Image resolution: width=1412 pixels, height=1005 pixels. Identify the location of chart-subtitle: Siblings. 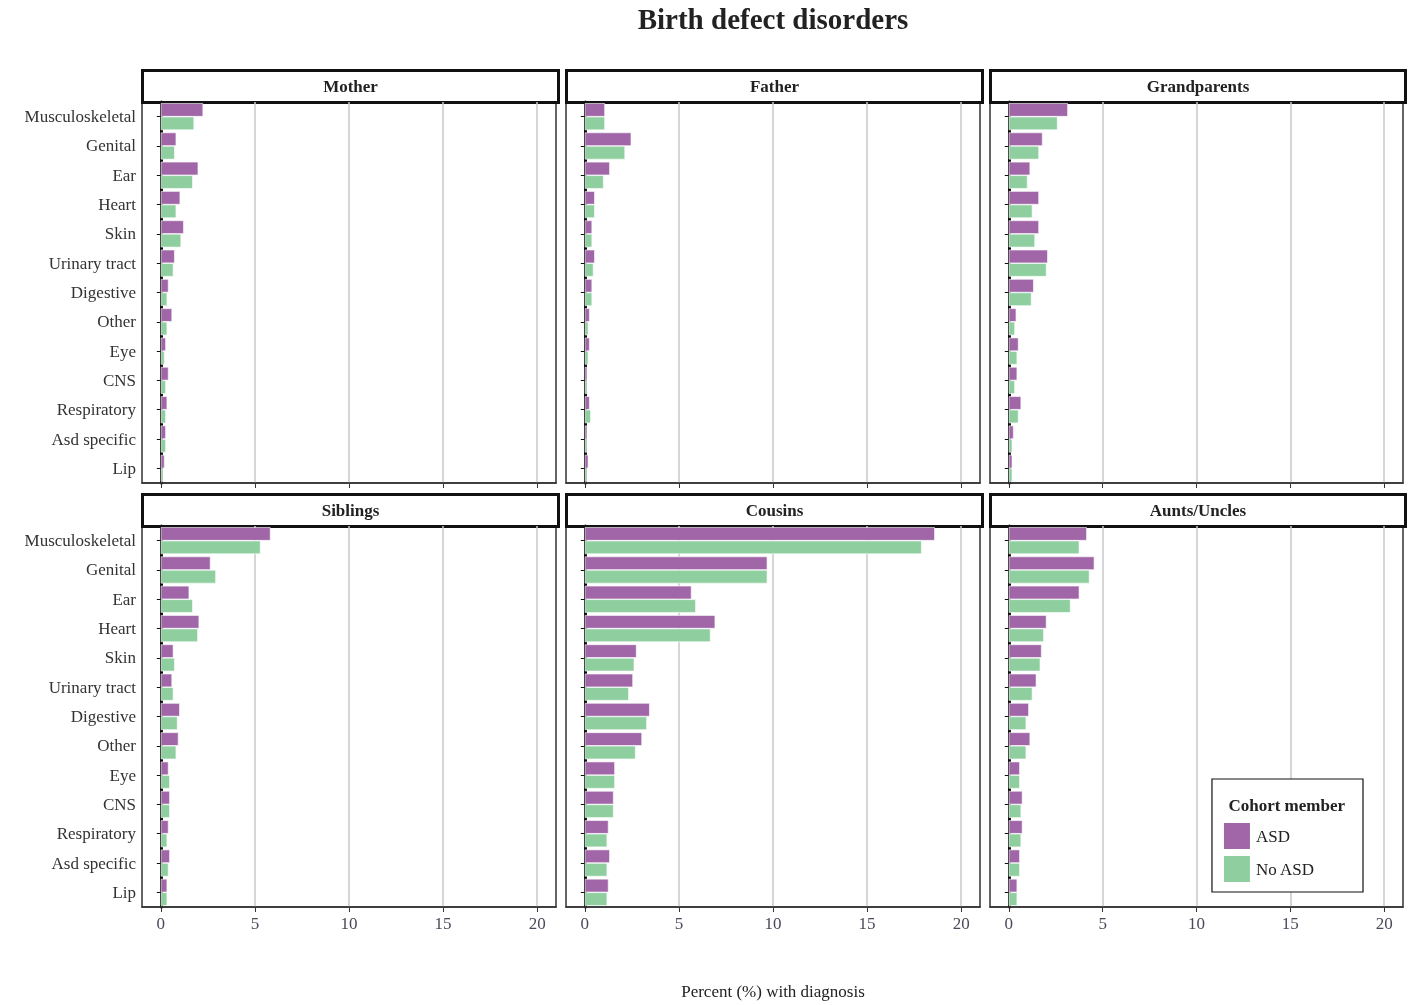
(350, 510).